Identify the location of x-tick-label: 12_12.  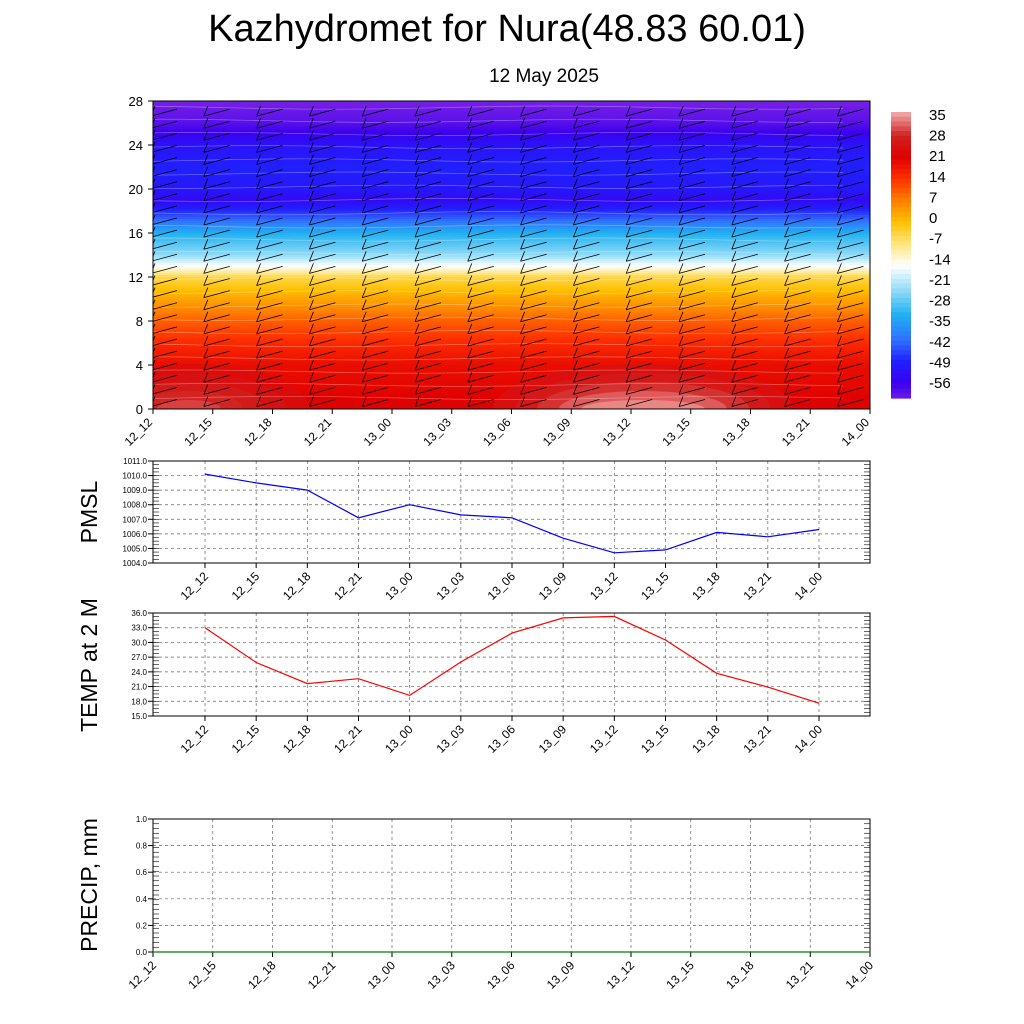
(195, 739).